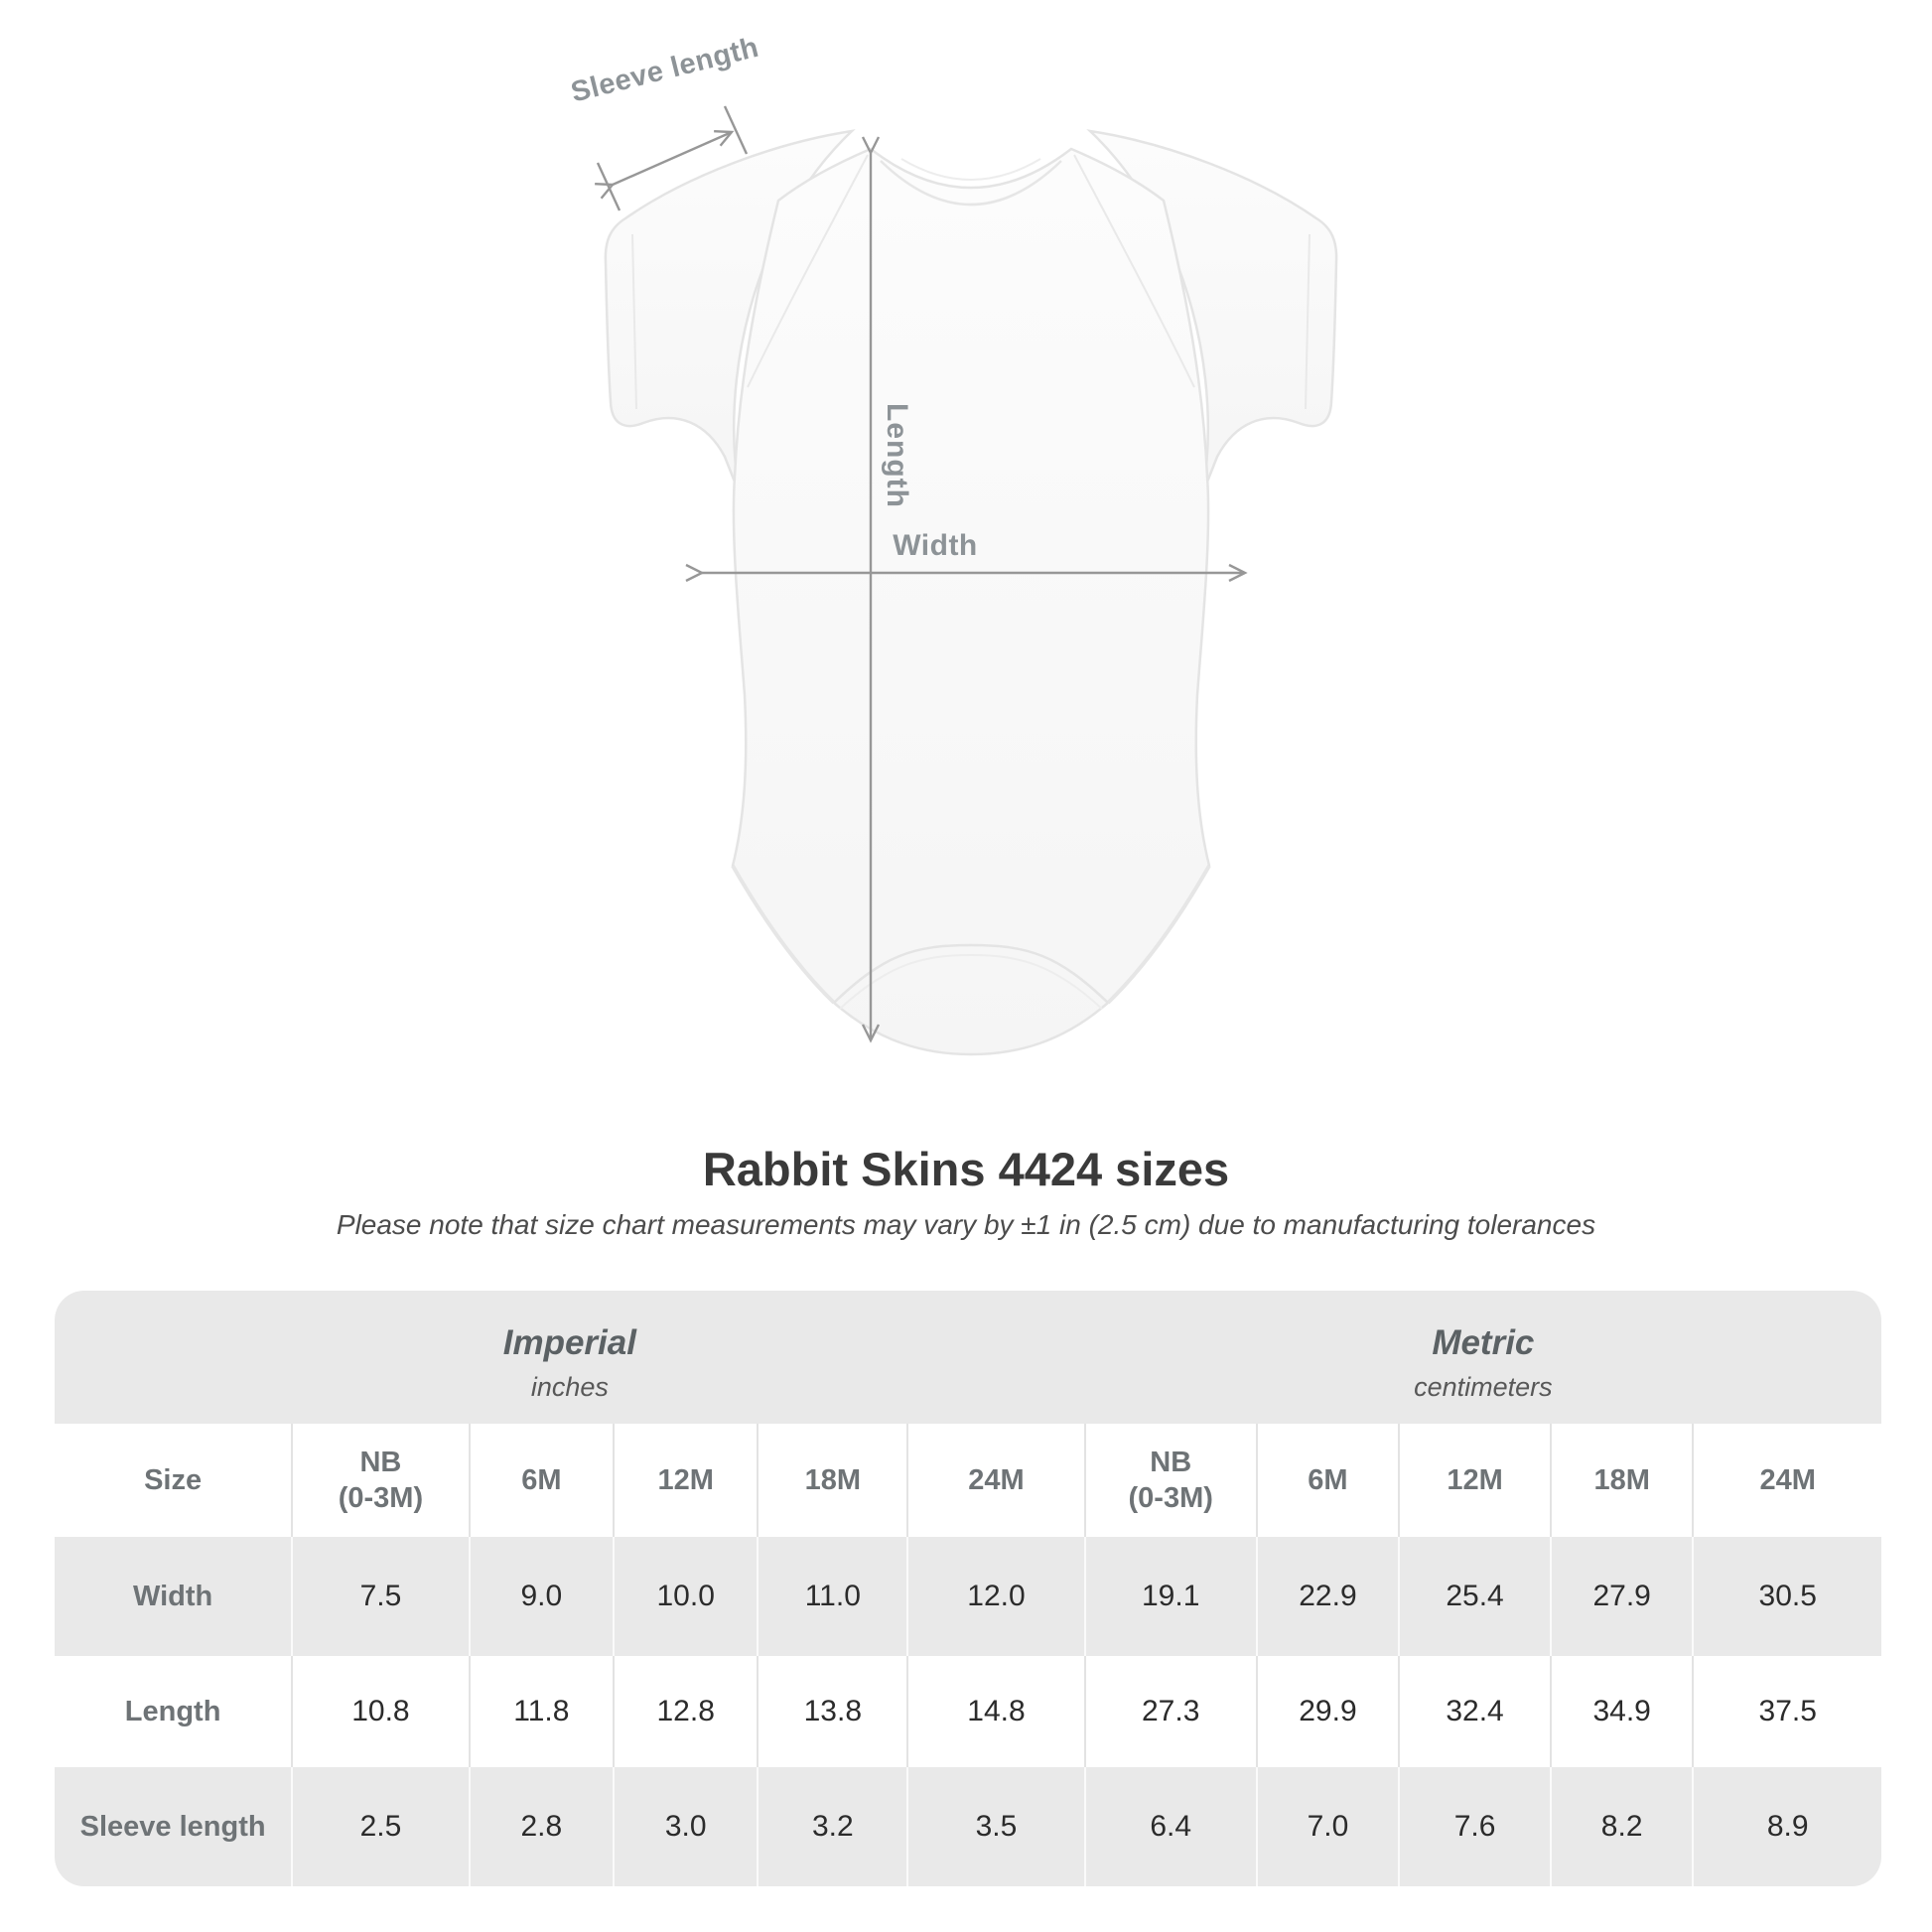  What do you see at coordinates (736, 130) in the screenshot?
I see `sleeve-extension-tick-right` at bounding box center [736, 130].